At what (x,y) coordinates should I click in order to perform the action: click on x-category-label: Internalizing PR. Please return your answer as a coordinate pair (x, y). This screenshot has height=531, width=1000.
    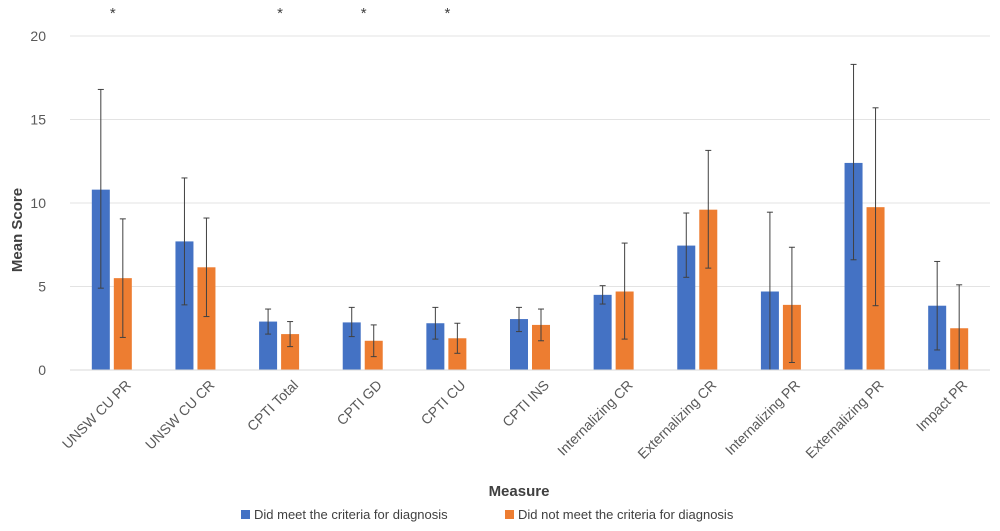
    Looking at the image, I should click on (762, 417).